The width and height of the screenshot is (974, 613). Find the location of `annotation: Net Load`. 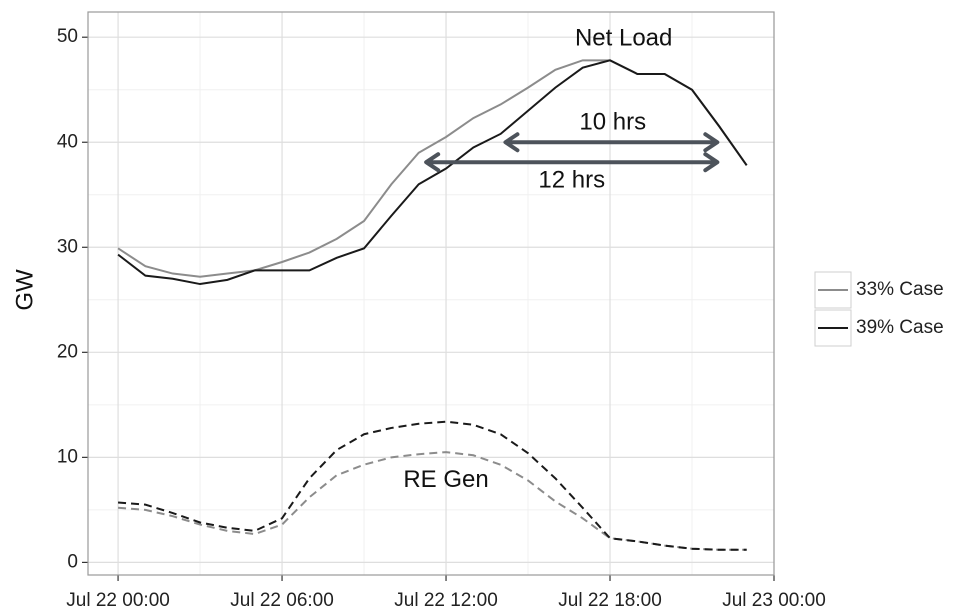

annotation: Net Load is located at coordinates (623, 38).